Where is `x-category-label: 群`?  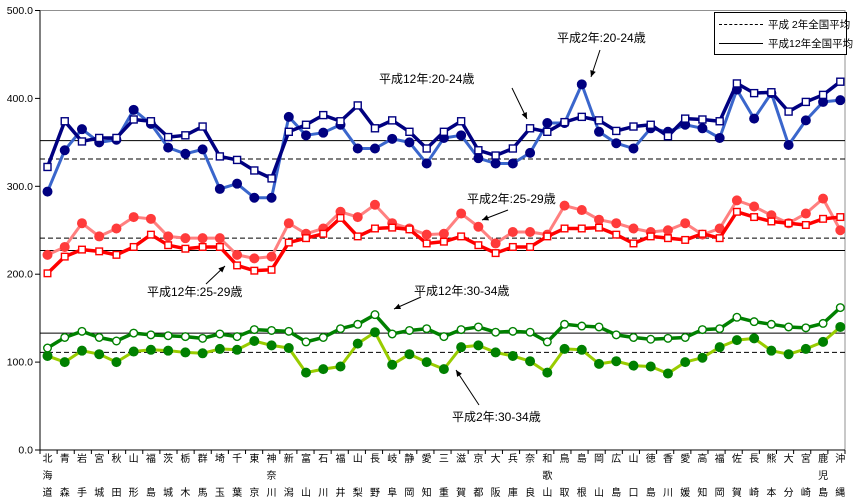
x-category-label: 群 is located at coordinates (203, 458).